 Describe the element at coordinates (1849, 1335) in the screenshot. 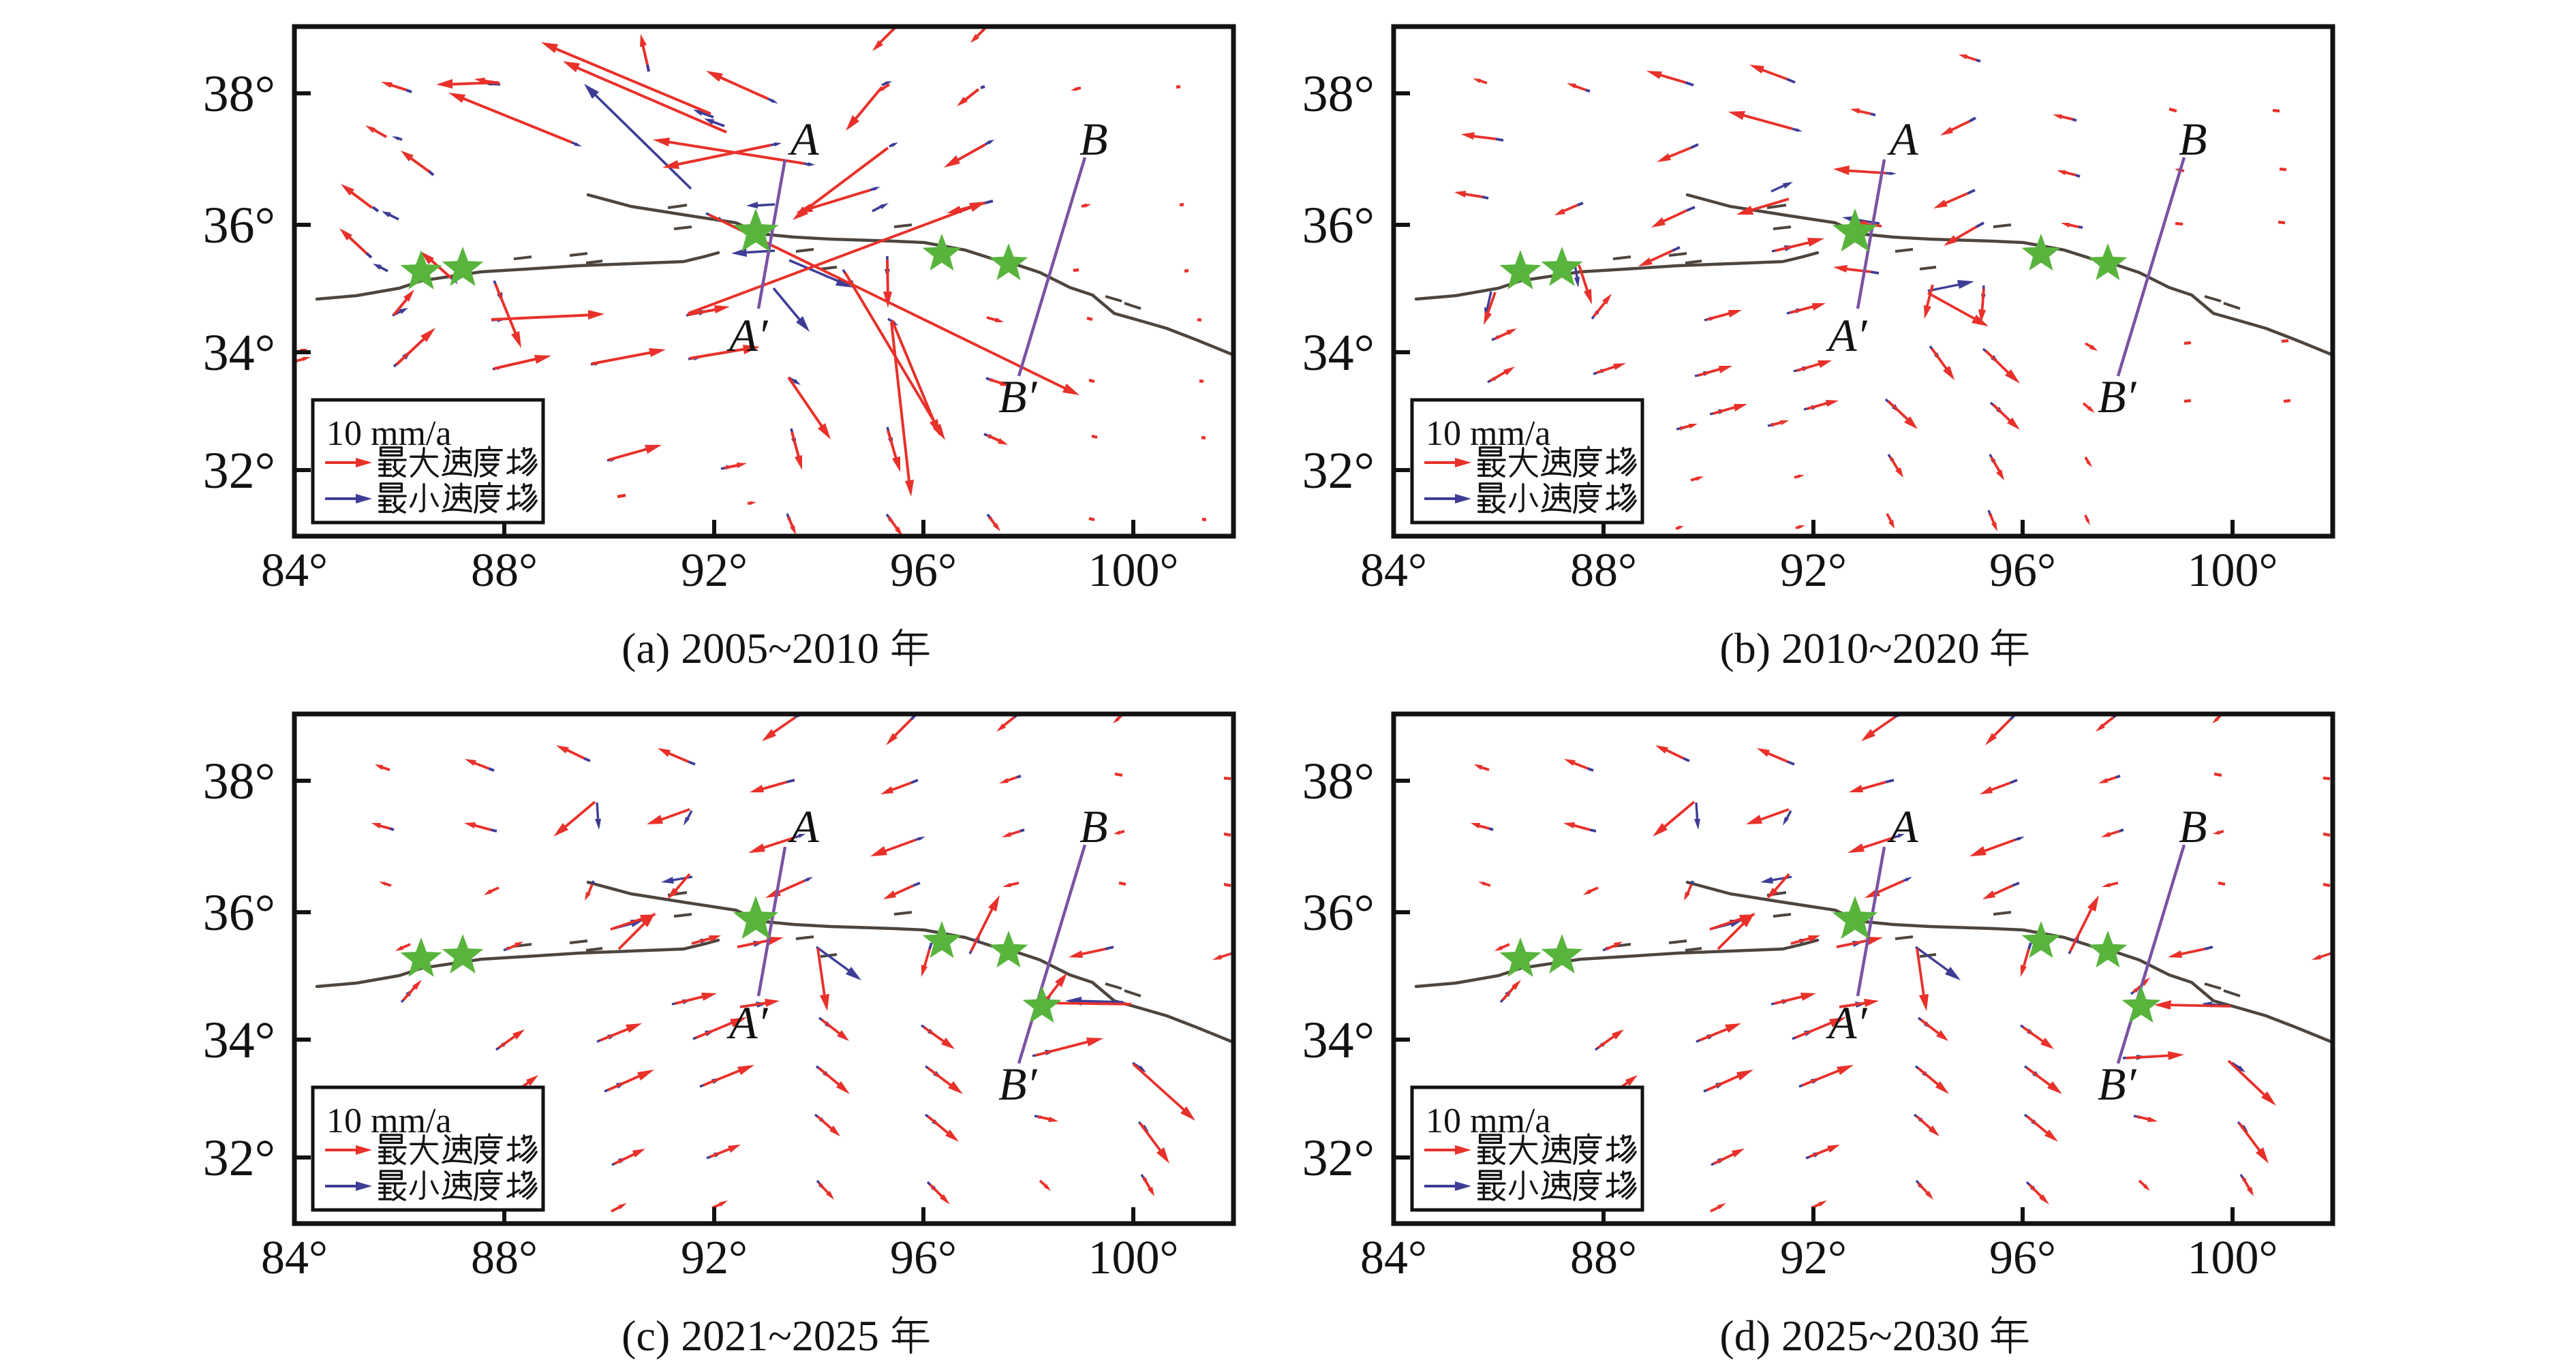

I see `svg-text: (d) 2025~2030` at that location.